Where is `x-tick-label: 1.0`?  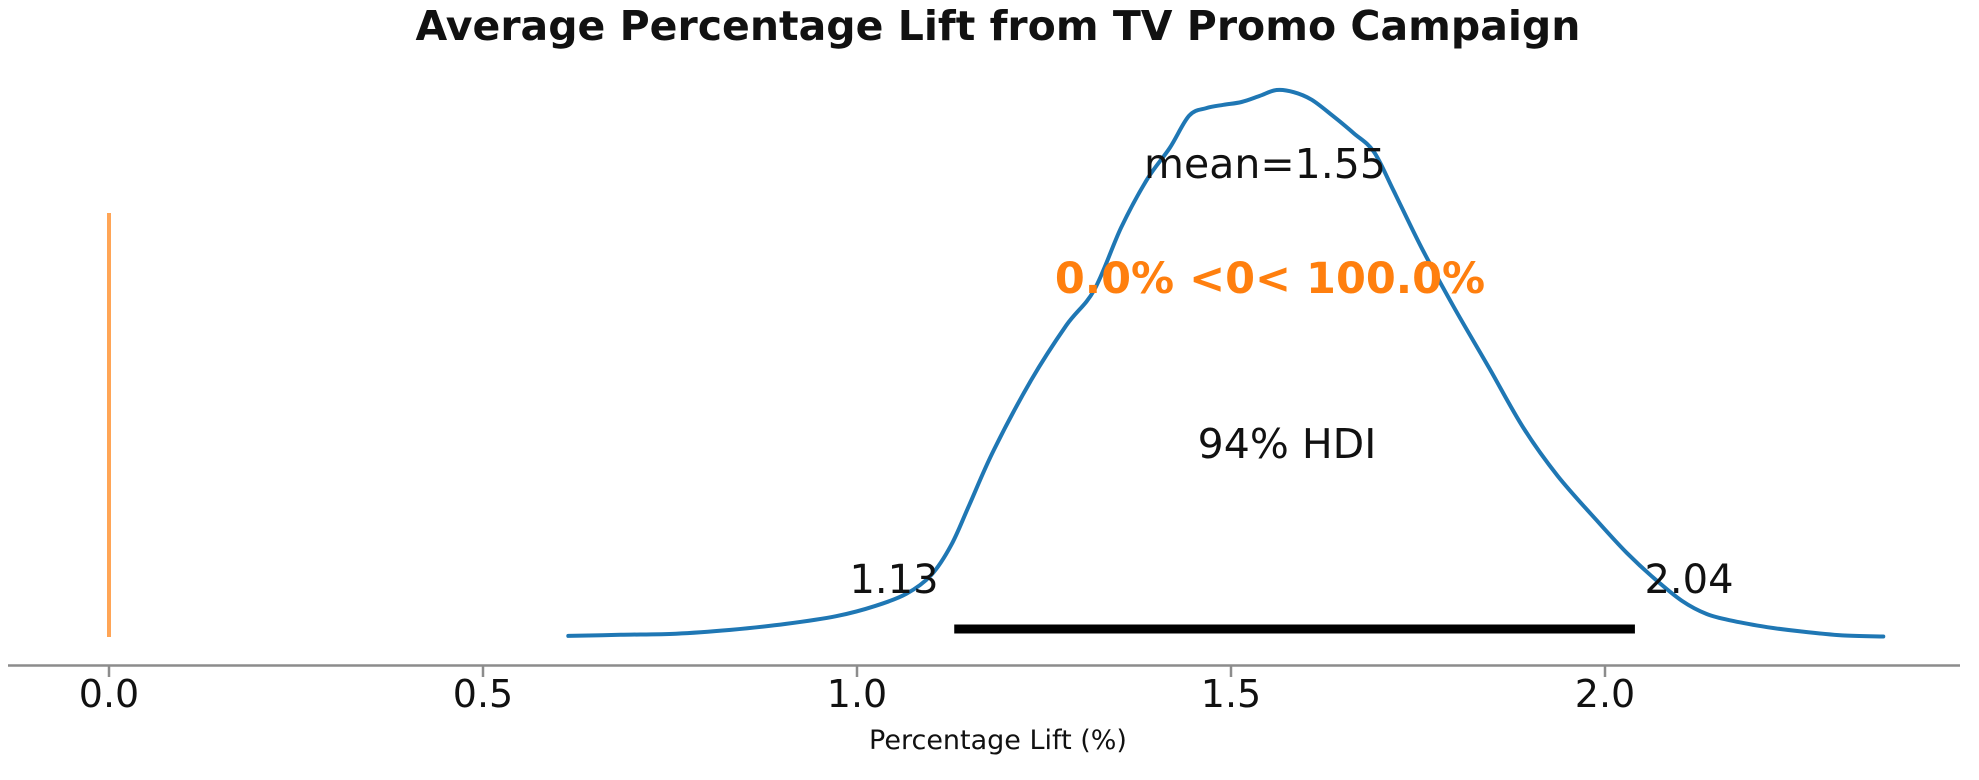 x-tick-label: 1.0 is located at coordinates (857, 694).